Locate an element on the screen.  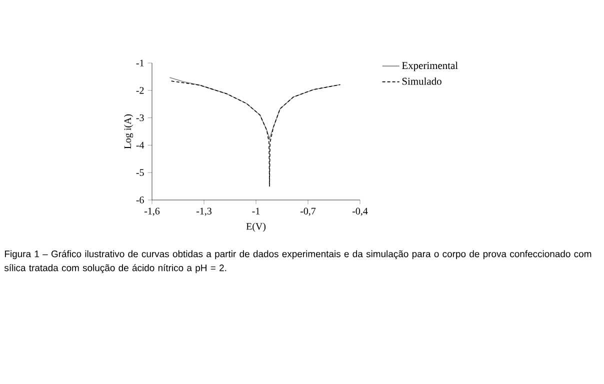
x-tick-label: -1,3 is located at coordinates (204, 212).